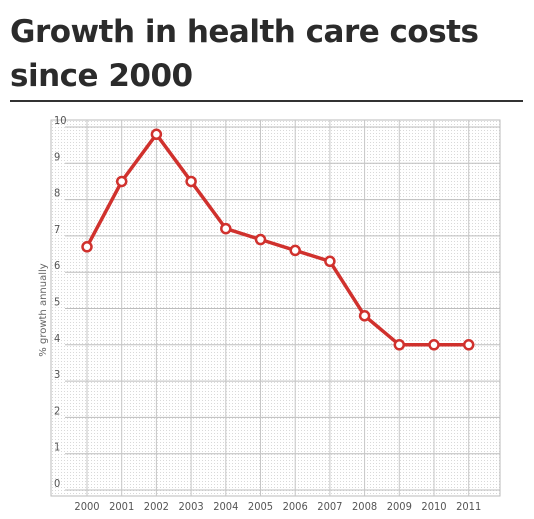 The height and width of the screenshot is (519, 534). Describe the element at coordinates (57, 338) in the screenshot. I see `y-tick-label: 4` at that location.